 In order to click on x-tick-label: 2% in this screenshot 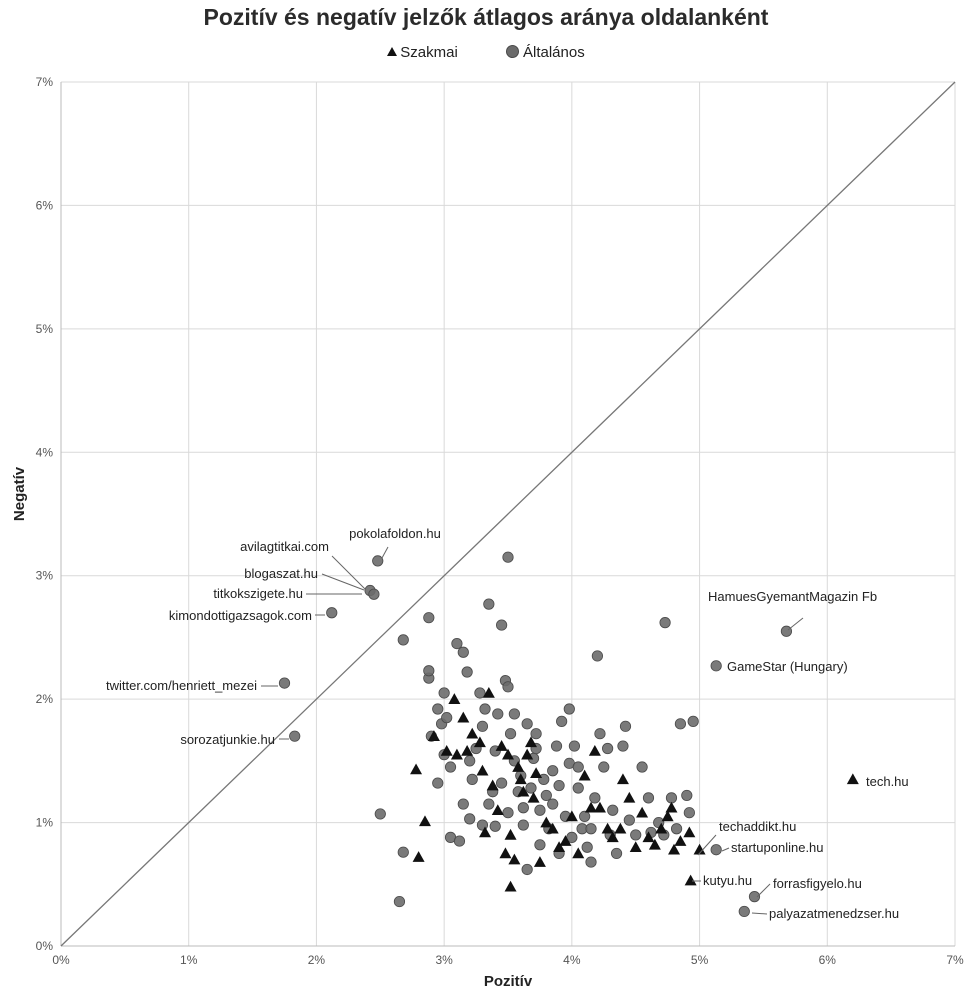, I will do `click(317, 960)`.